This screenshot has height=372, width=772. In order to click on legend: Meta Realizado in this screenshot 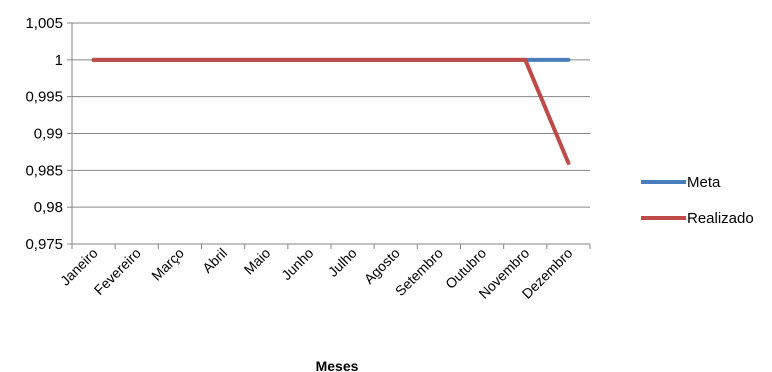, I will do `click(697, 200)`.